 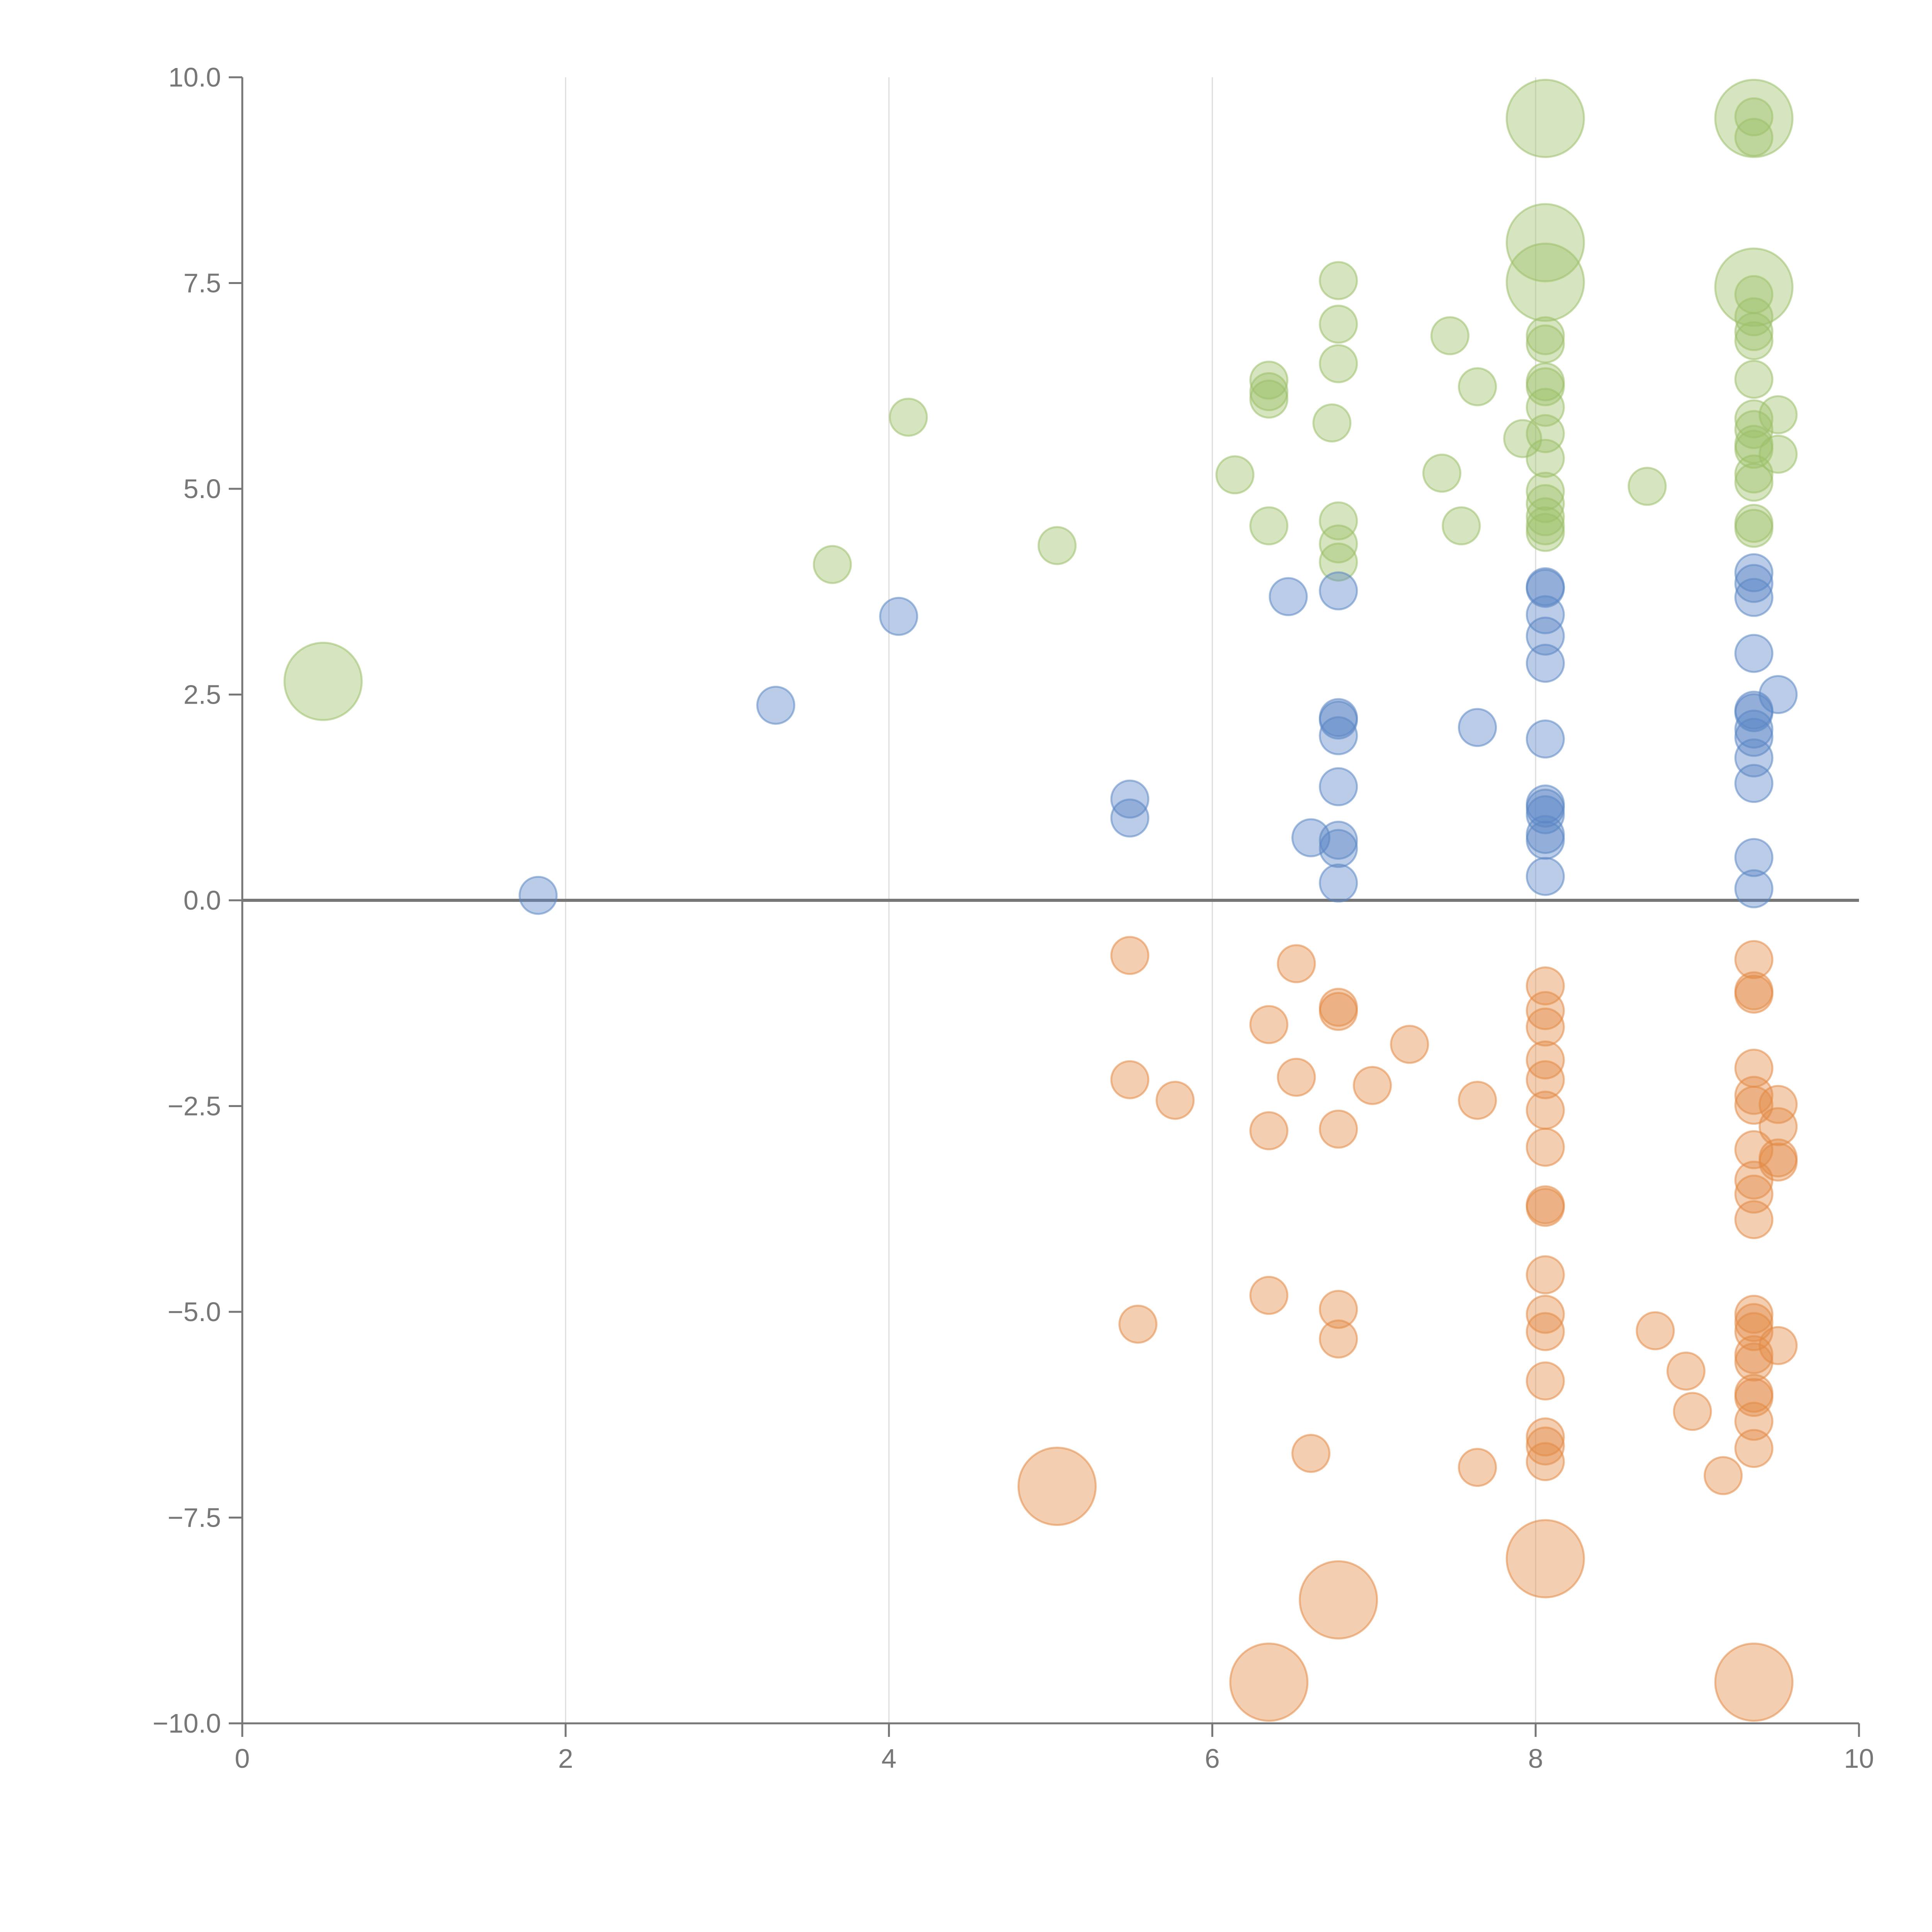 I want to click on x-tick-label: 8, so click(x=1536, y=1758).